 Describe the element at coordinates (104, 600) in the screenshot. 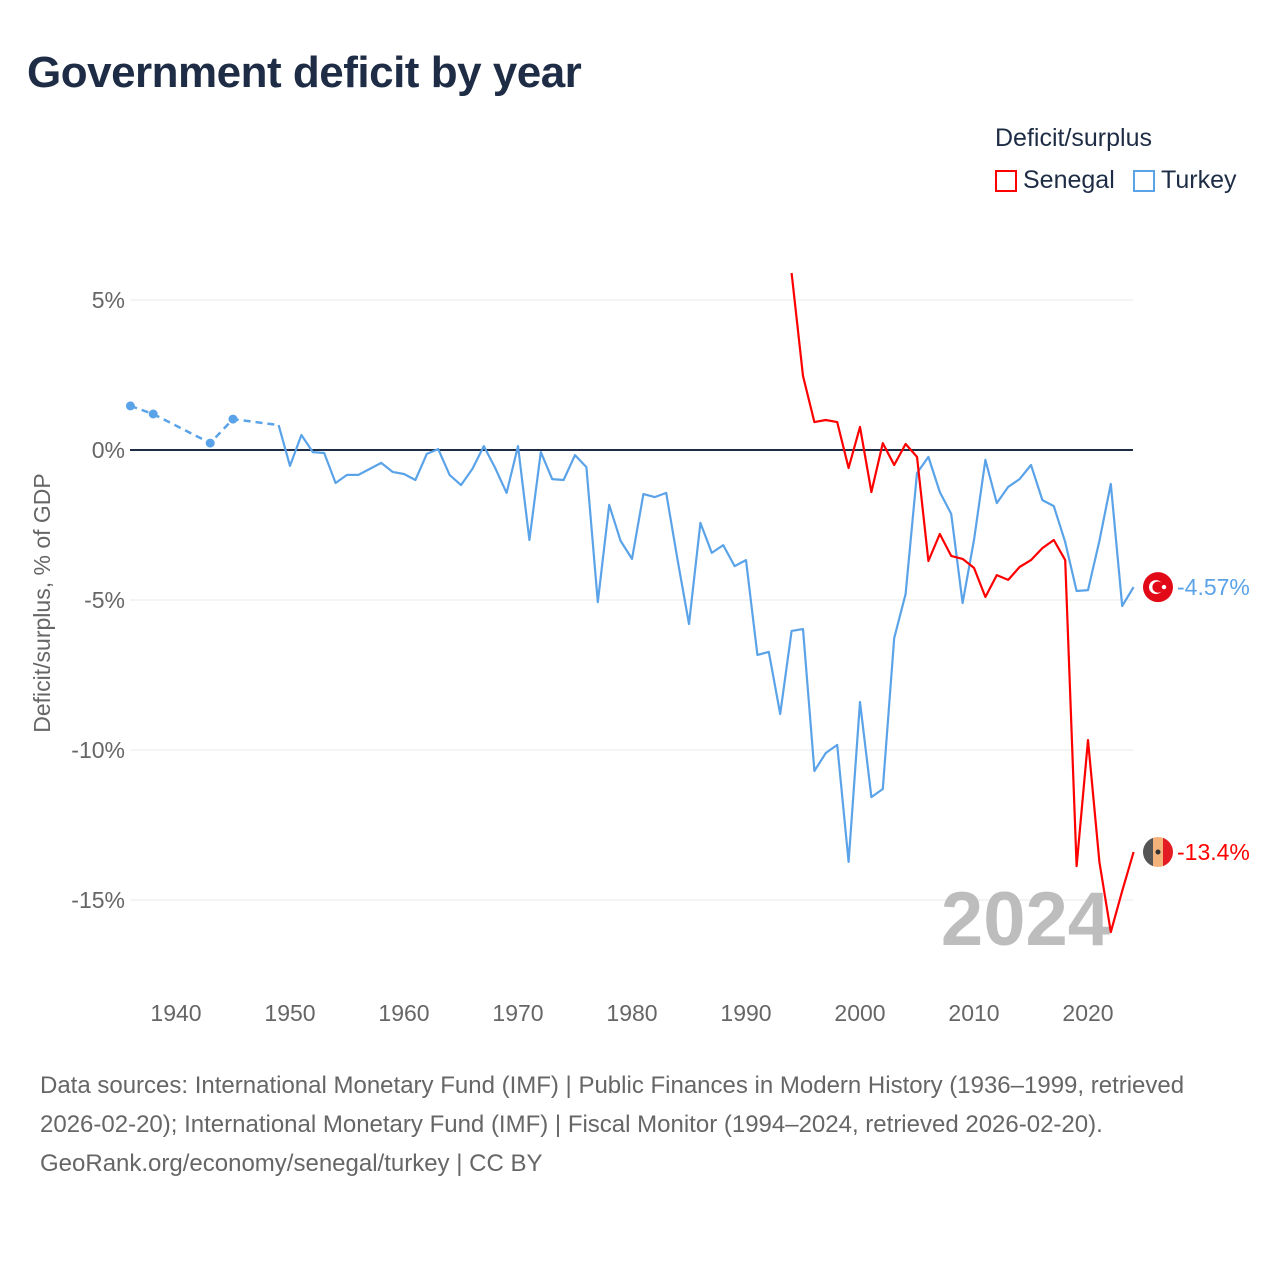

I see `y-tick-label: -5%` at that location.